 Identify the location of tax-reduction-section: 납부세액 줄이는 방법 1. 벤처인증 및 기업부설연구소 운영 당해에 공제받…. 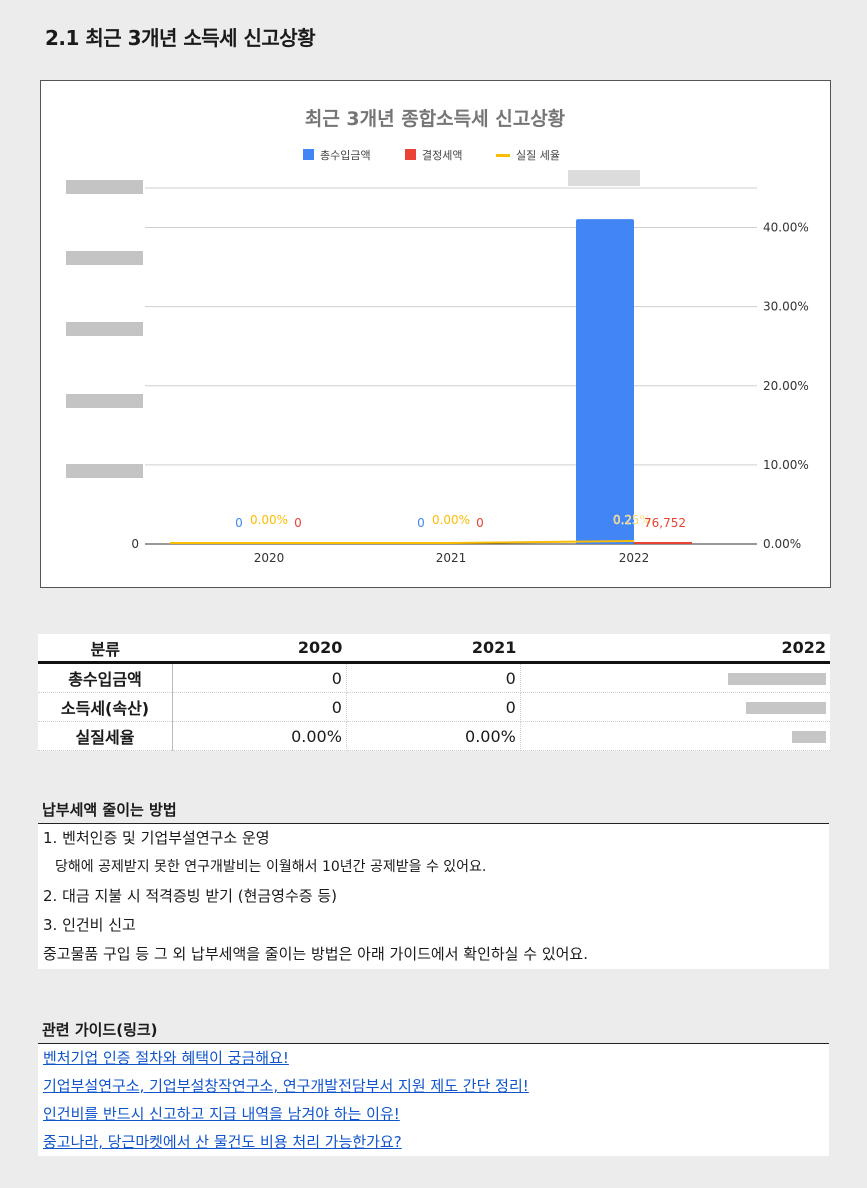
(433, 883).